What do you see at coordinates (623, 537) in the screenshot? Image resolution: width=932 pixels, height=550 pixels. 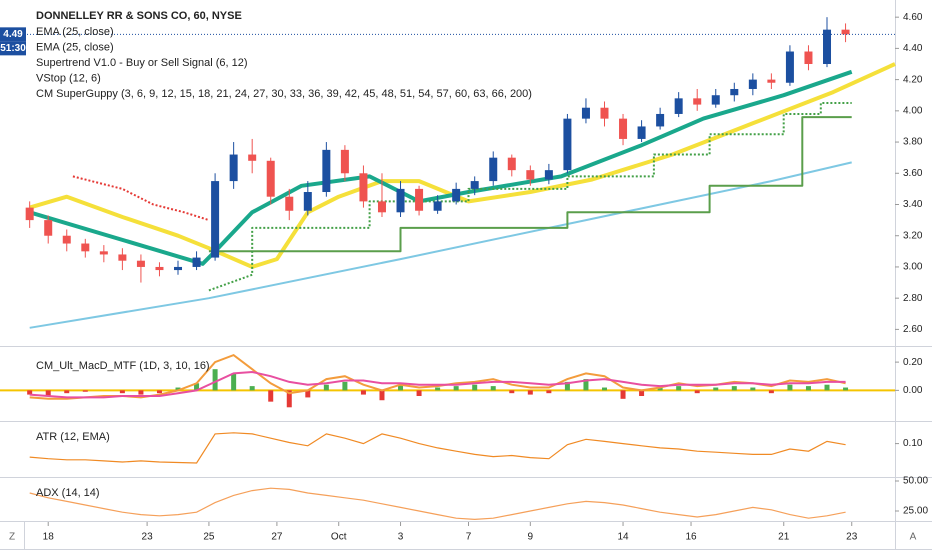 I see `x-tick-label: 14` at bounding box center [623, 537].